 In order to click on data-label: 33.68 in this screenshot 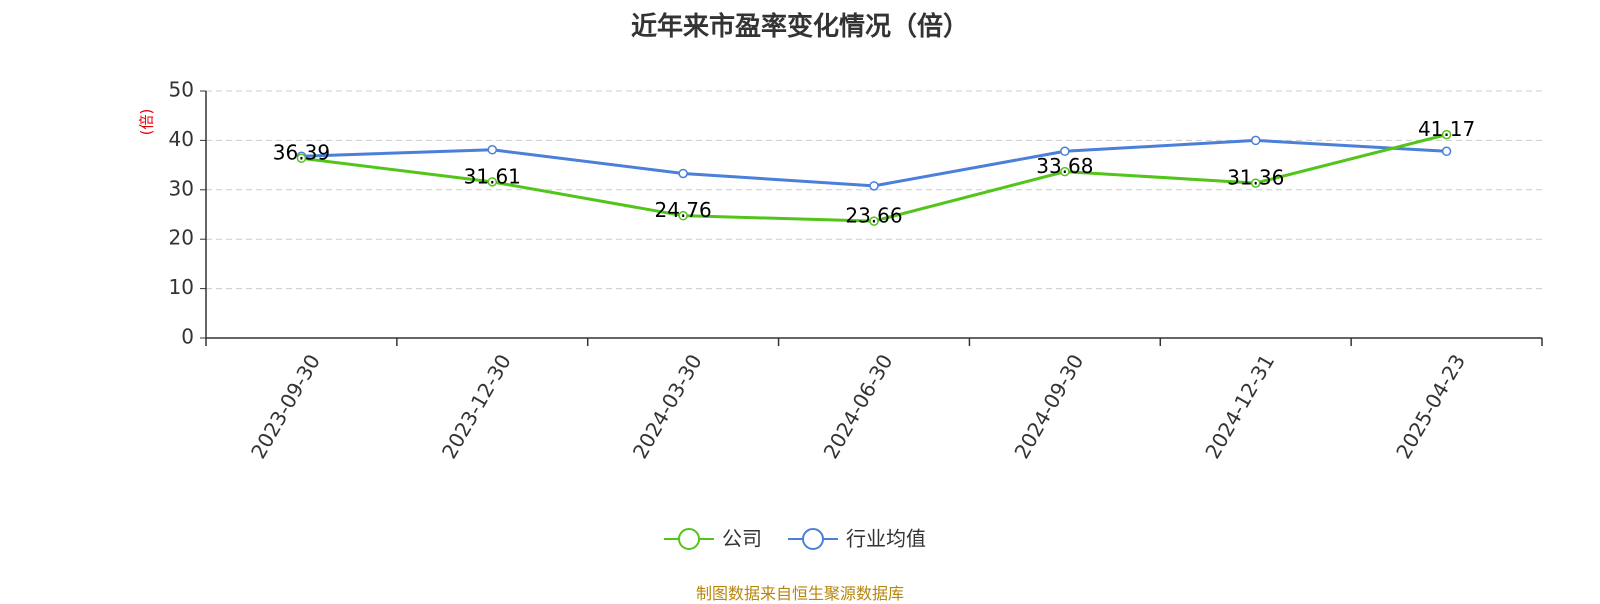, I will do `click(1064, 166)`.